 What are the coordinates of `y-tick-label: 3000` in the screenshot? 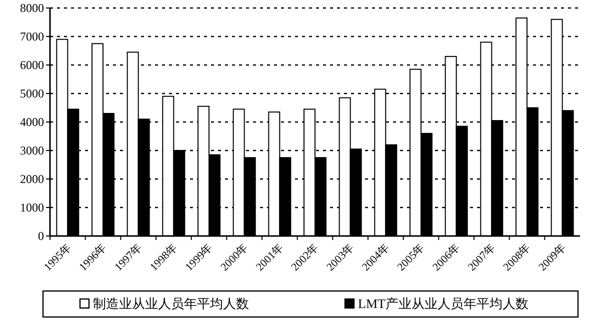 It's located at (32, 151).